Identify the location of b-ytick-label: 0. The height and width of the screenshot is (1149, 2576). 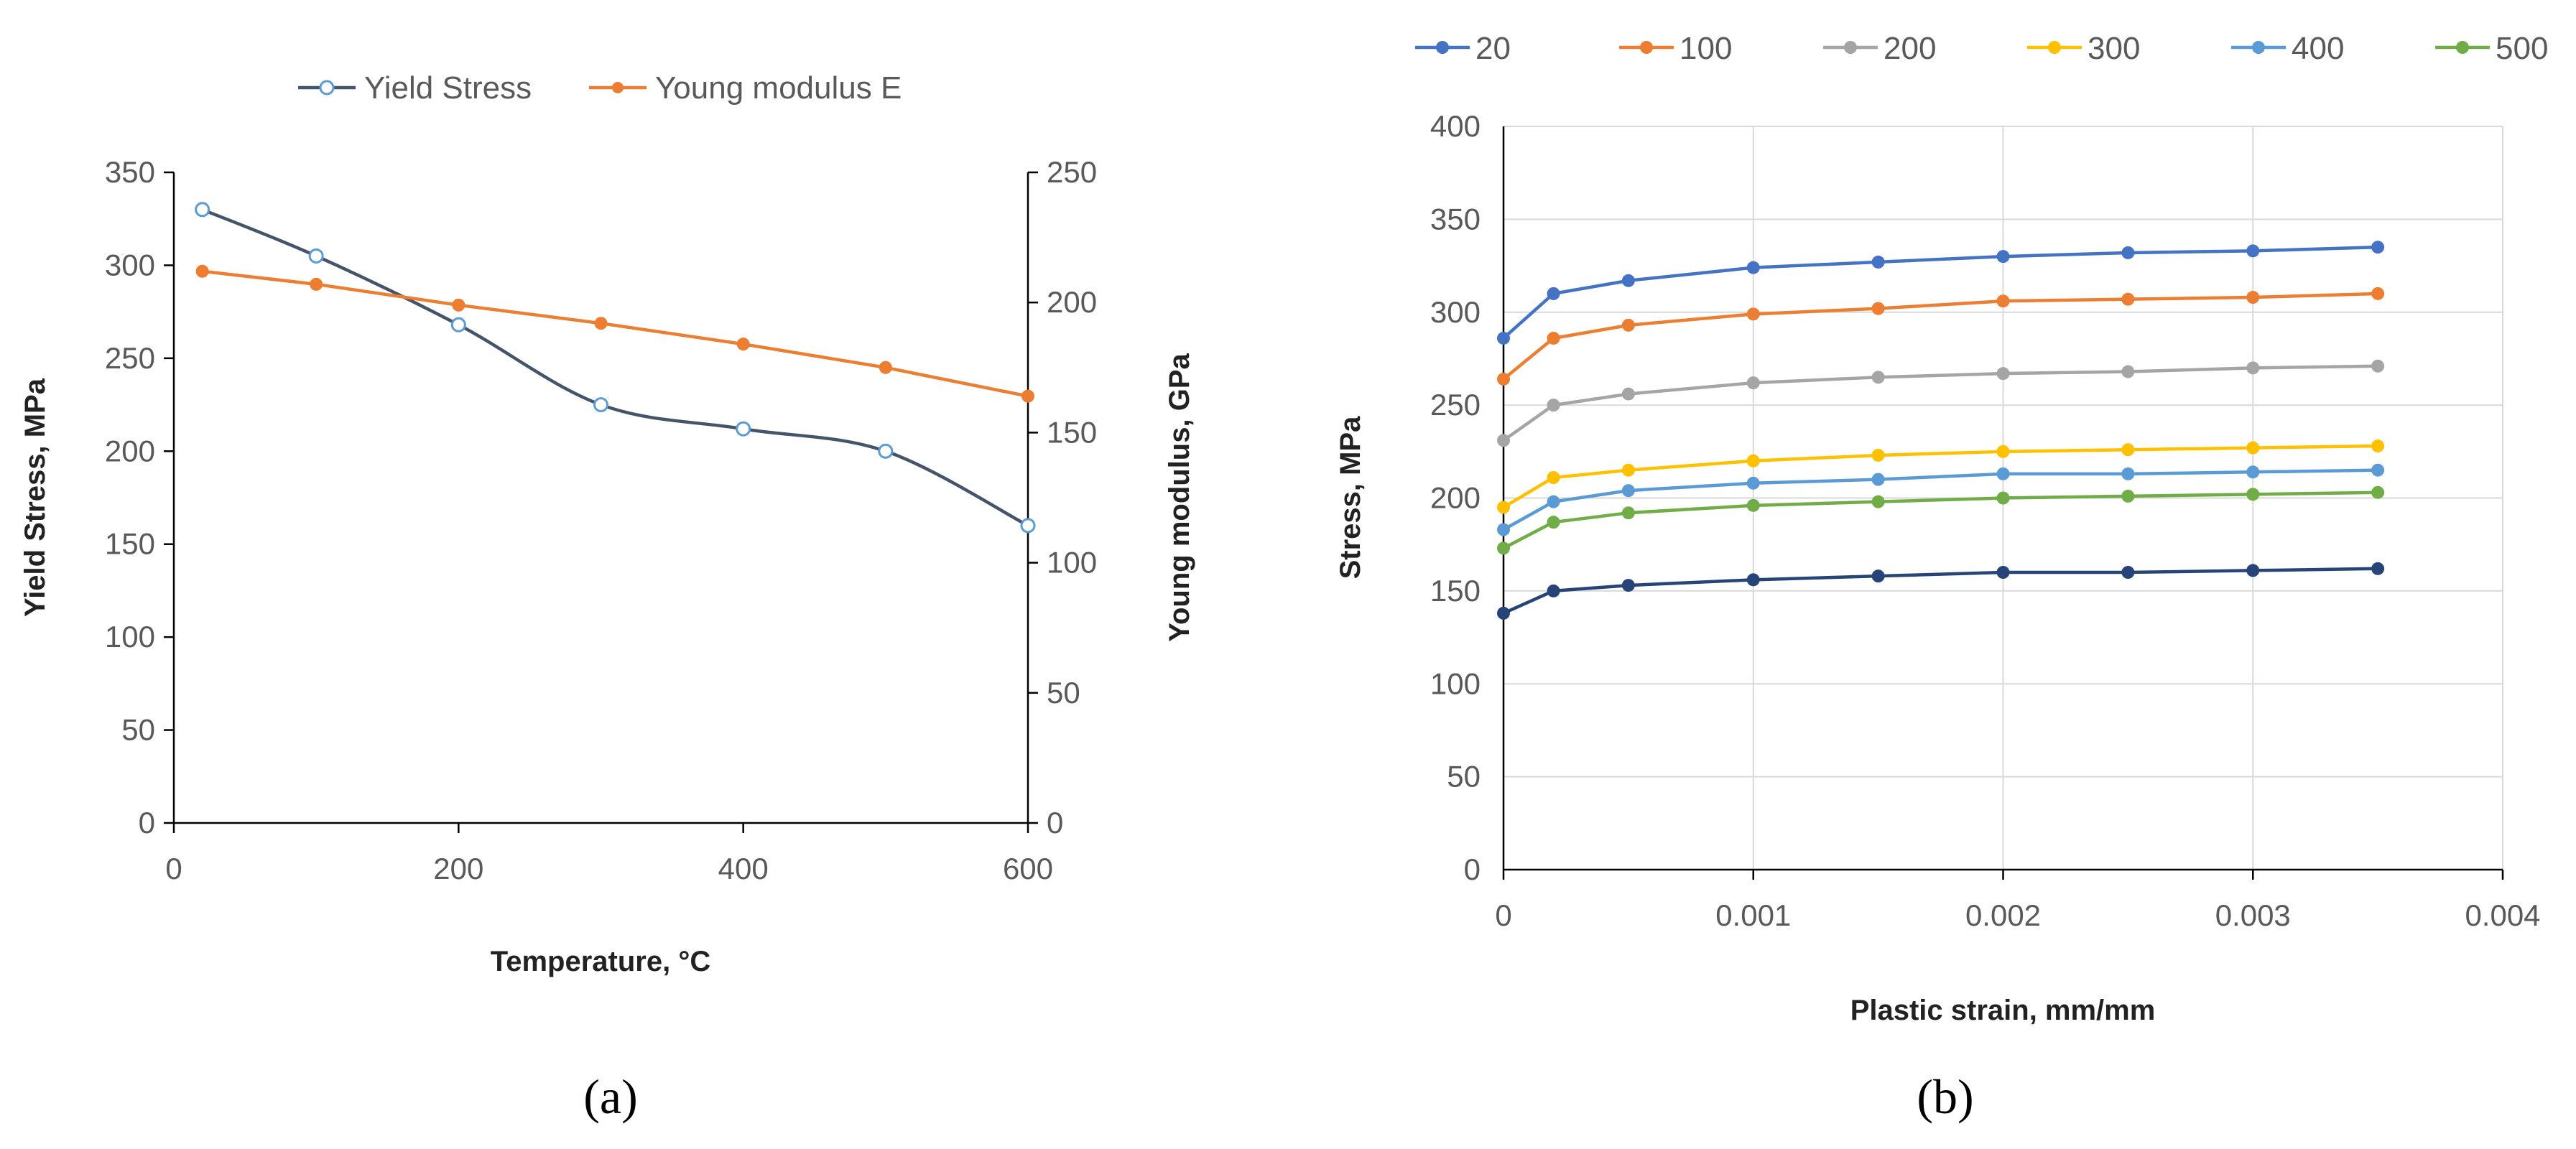
(1472, 869).